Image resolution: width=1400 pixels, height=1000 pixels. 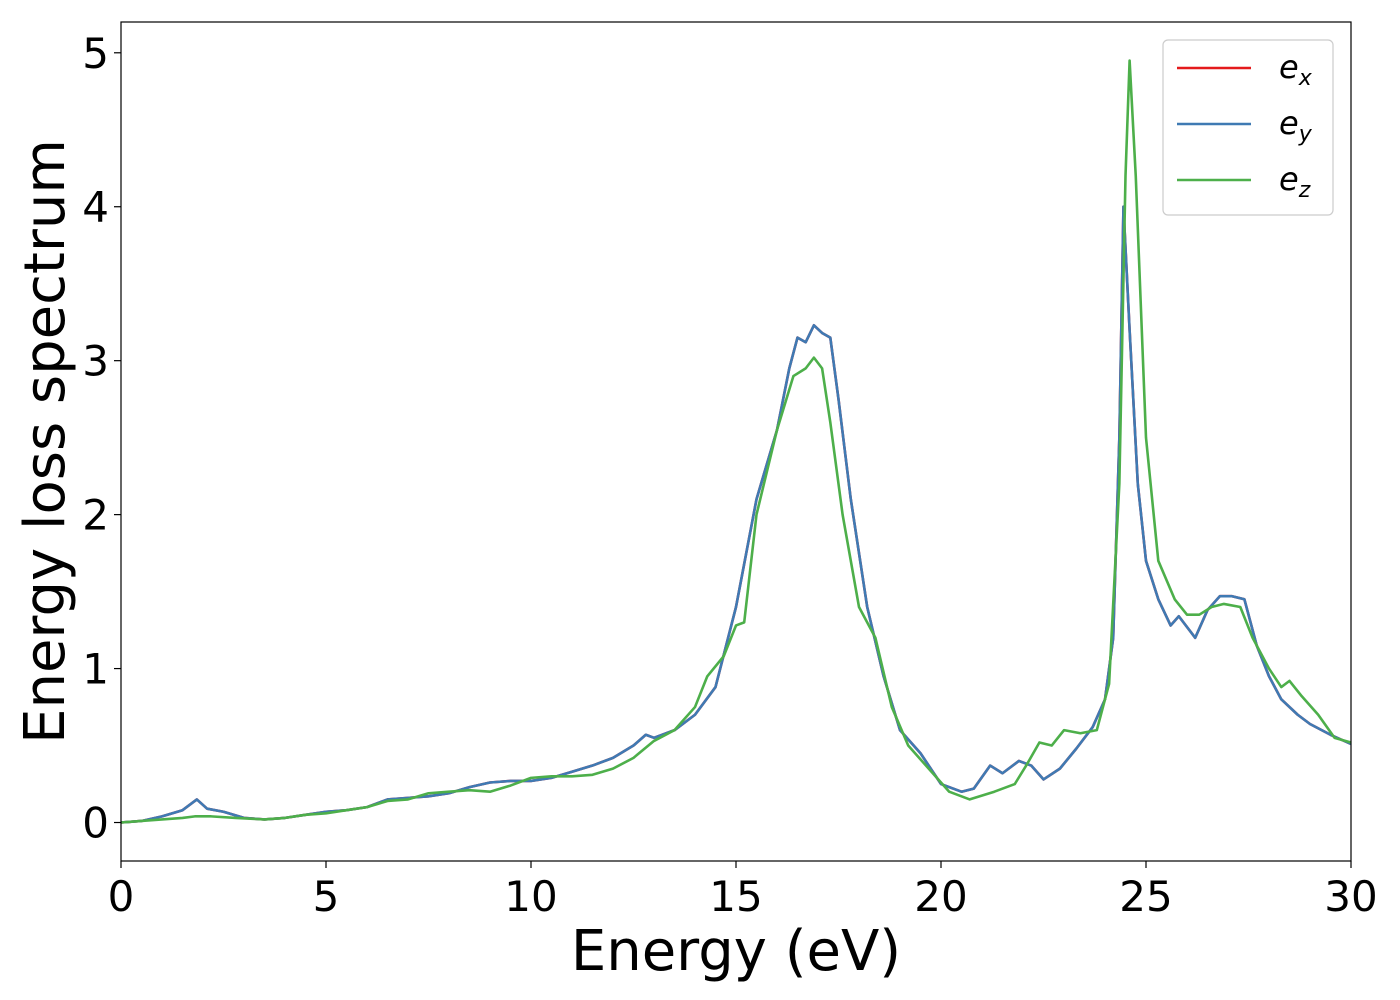 I want to click on y-tick-label: 2, so click(x=95, y=515).